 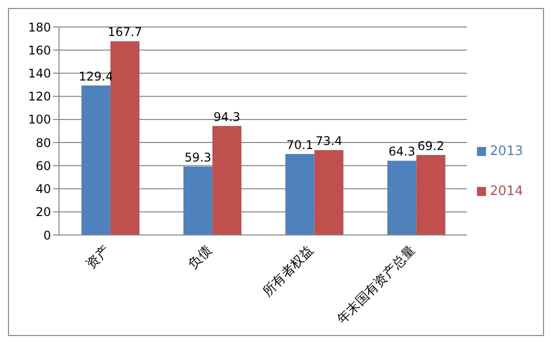 I want to click on legend-label: 2014, so click(x=506, y=191).